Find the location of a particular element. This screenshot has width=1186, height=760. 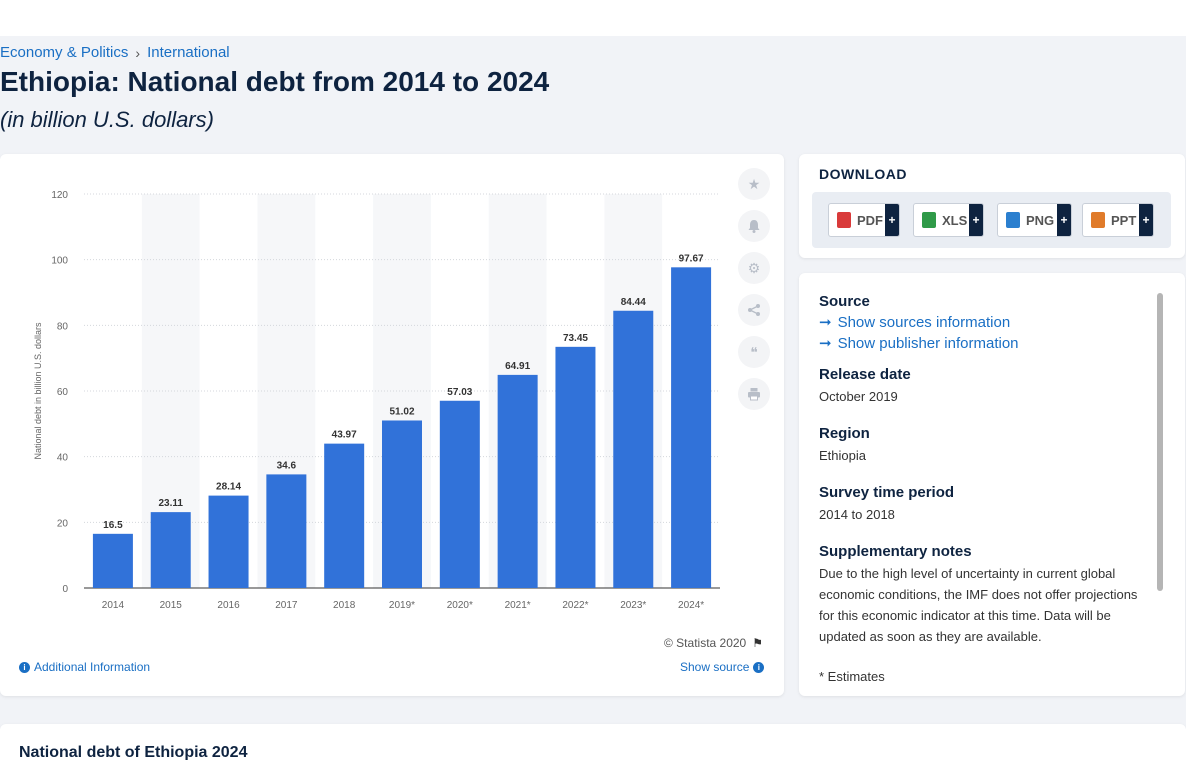

x-tick-label: 2015 is located at coordinates (171, 605).